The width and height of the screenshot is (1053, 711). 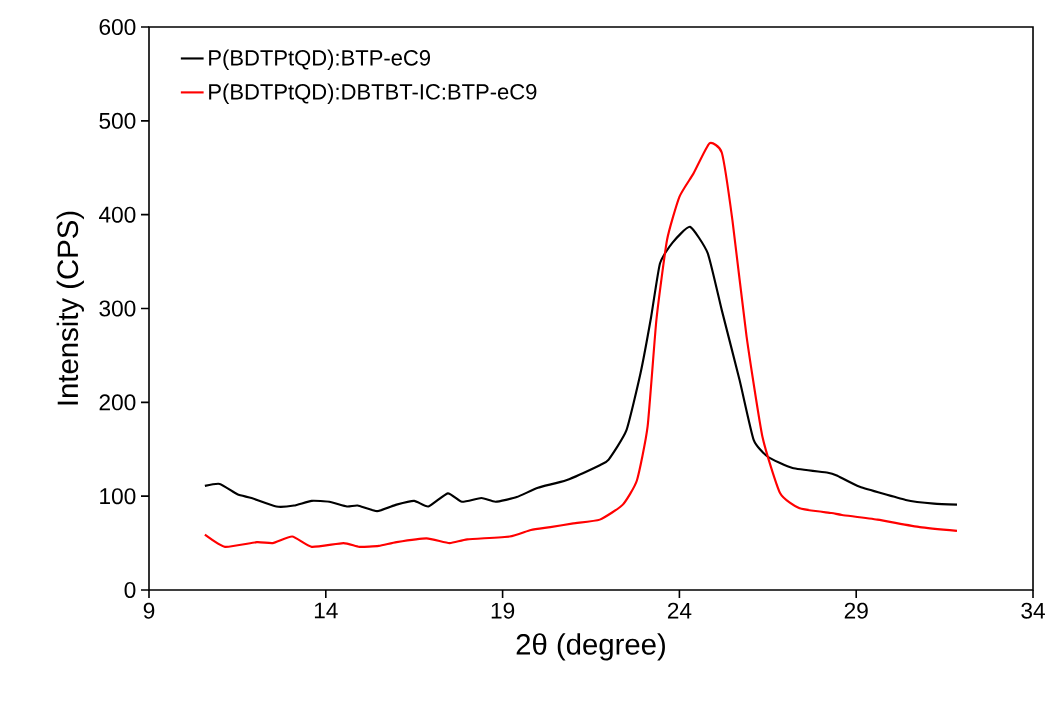 I want to click on x-tick-label: 9, so click(x=149, y=610).